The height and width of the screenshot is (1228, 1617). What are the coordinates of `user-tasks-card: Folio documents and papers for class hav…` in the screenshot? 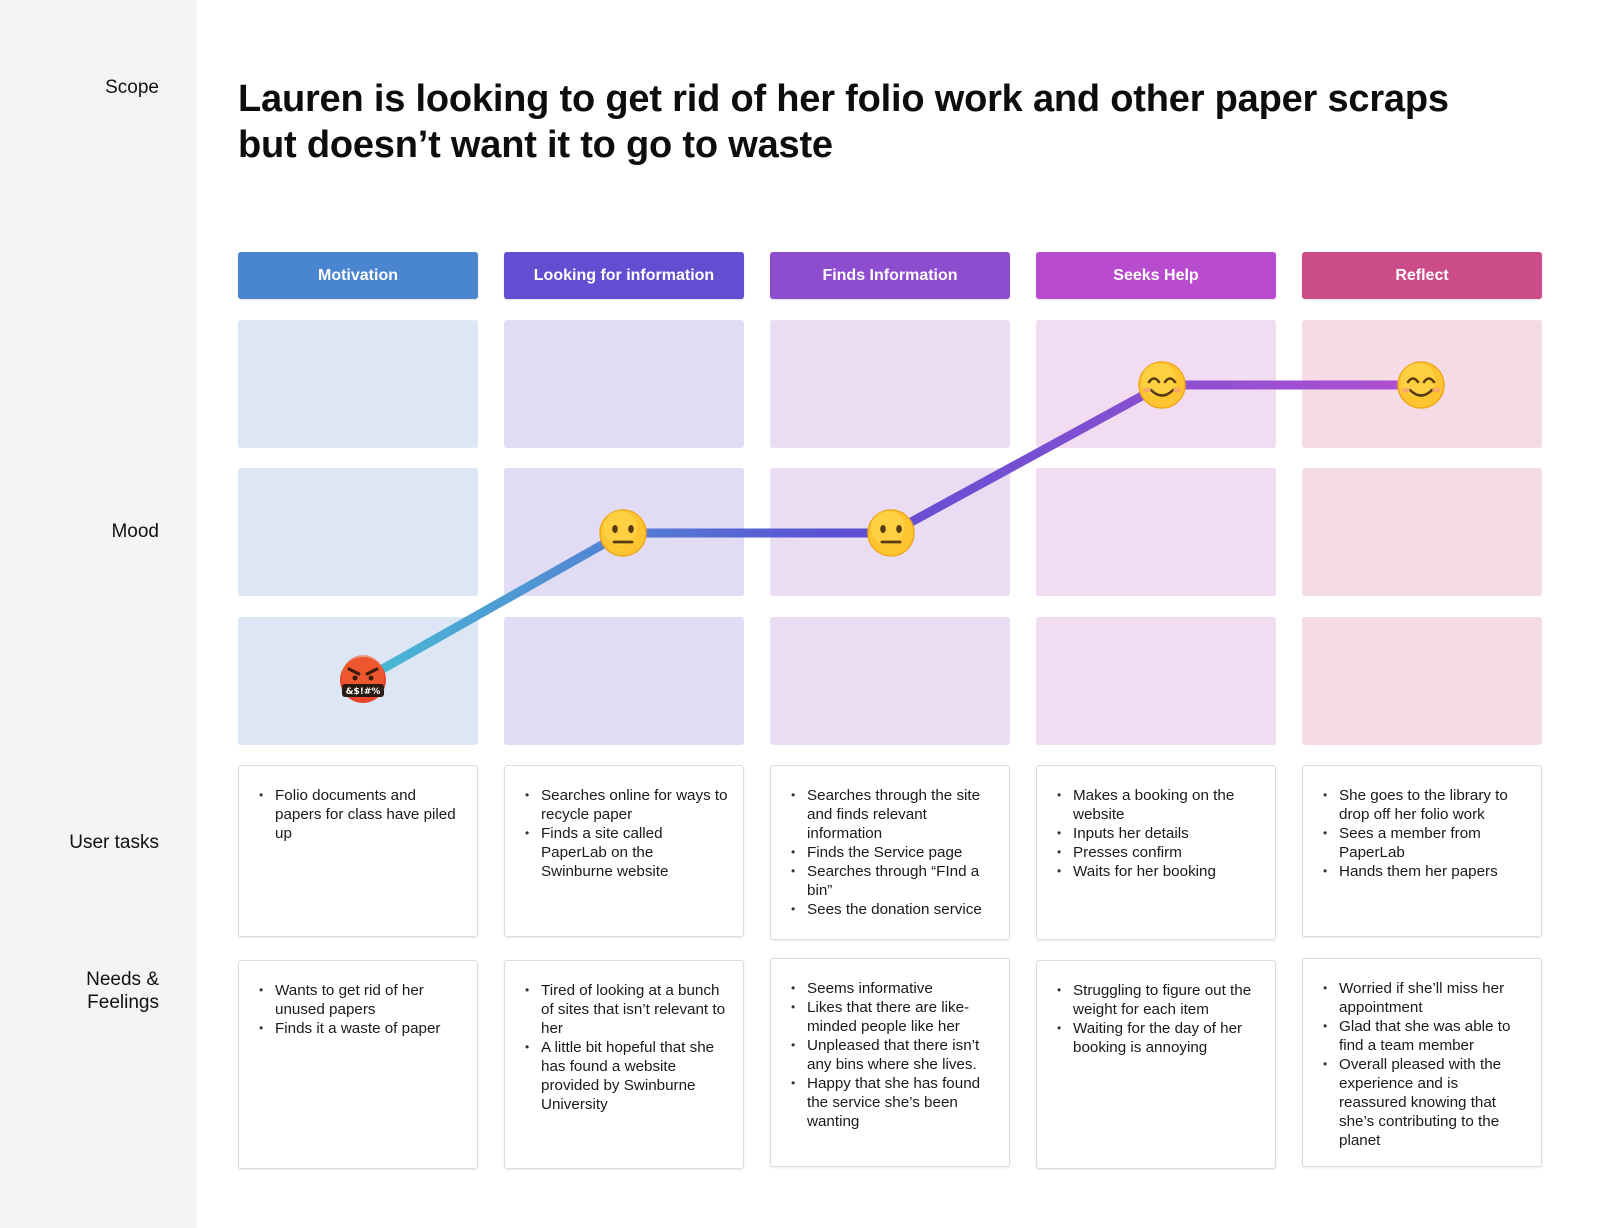 It's located at (358, 851).